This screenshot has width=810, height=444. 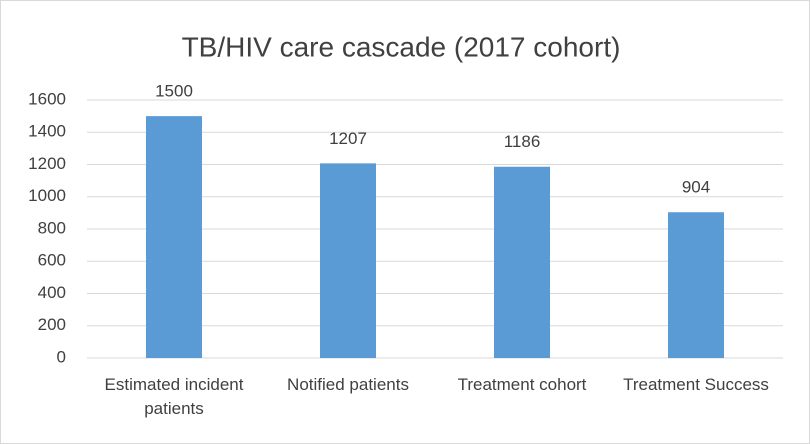 I want to click on x-tick-label: Notified patients, so click(x=348, y=384).